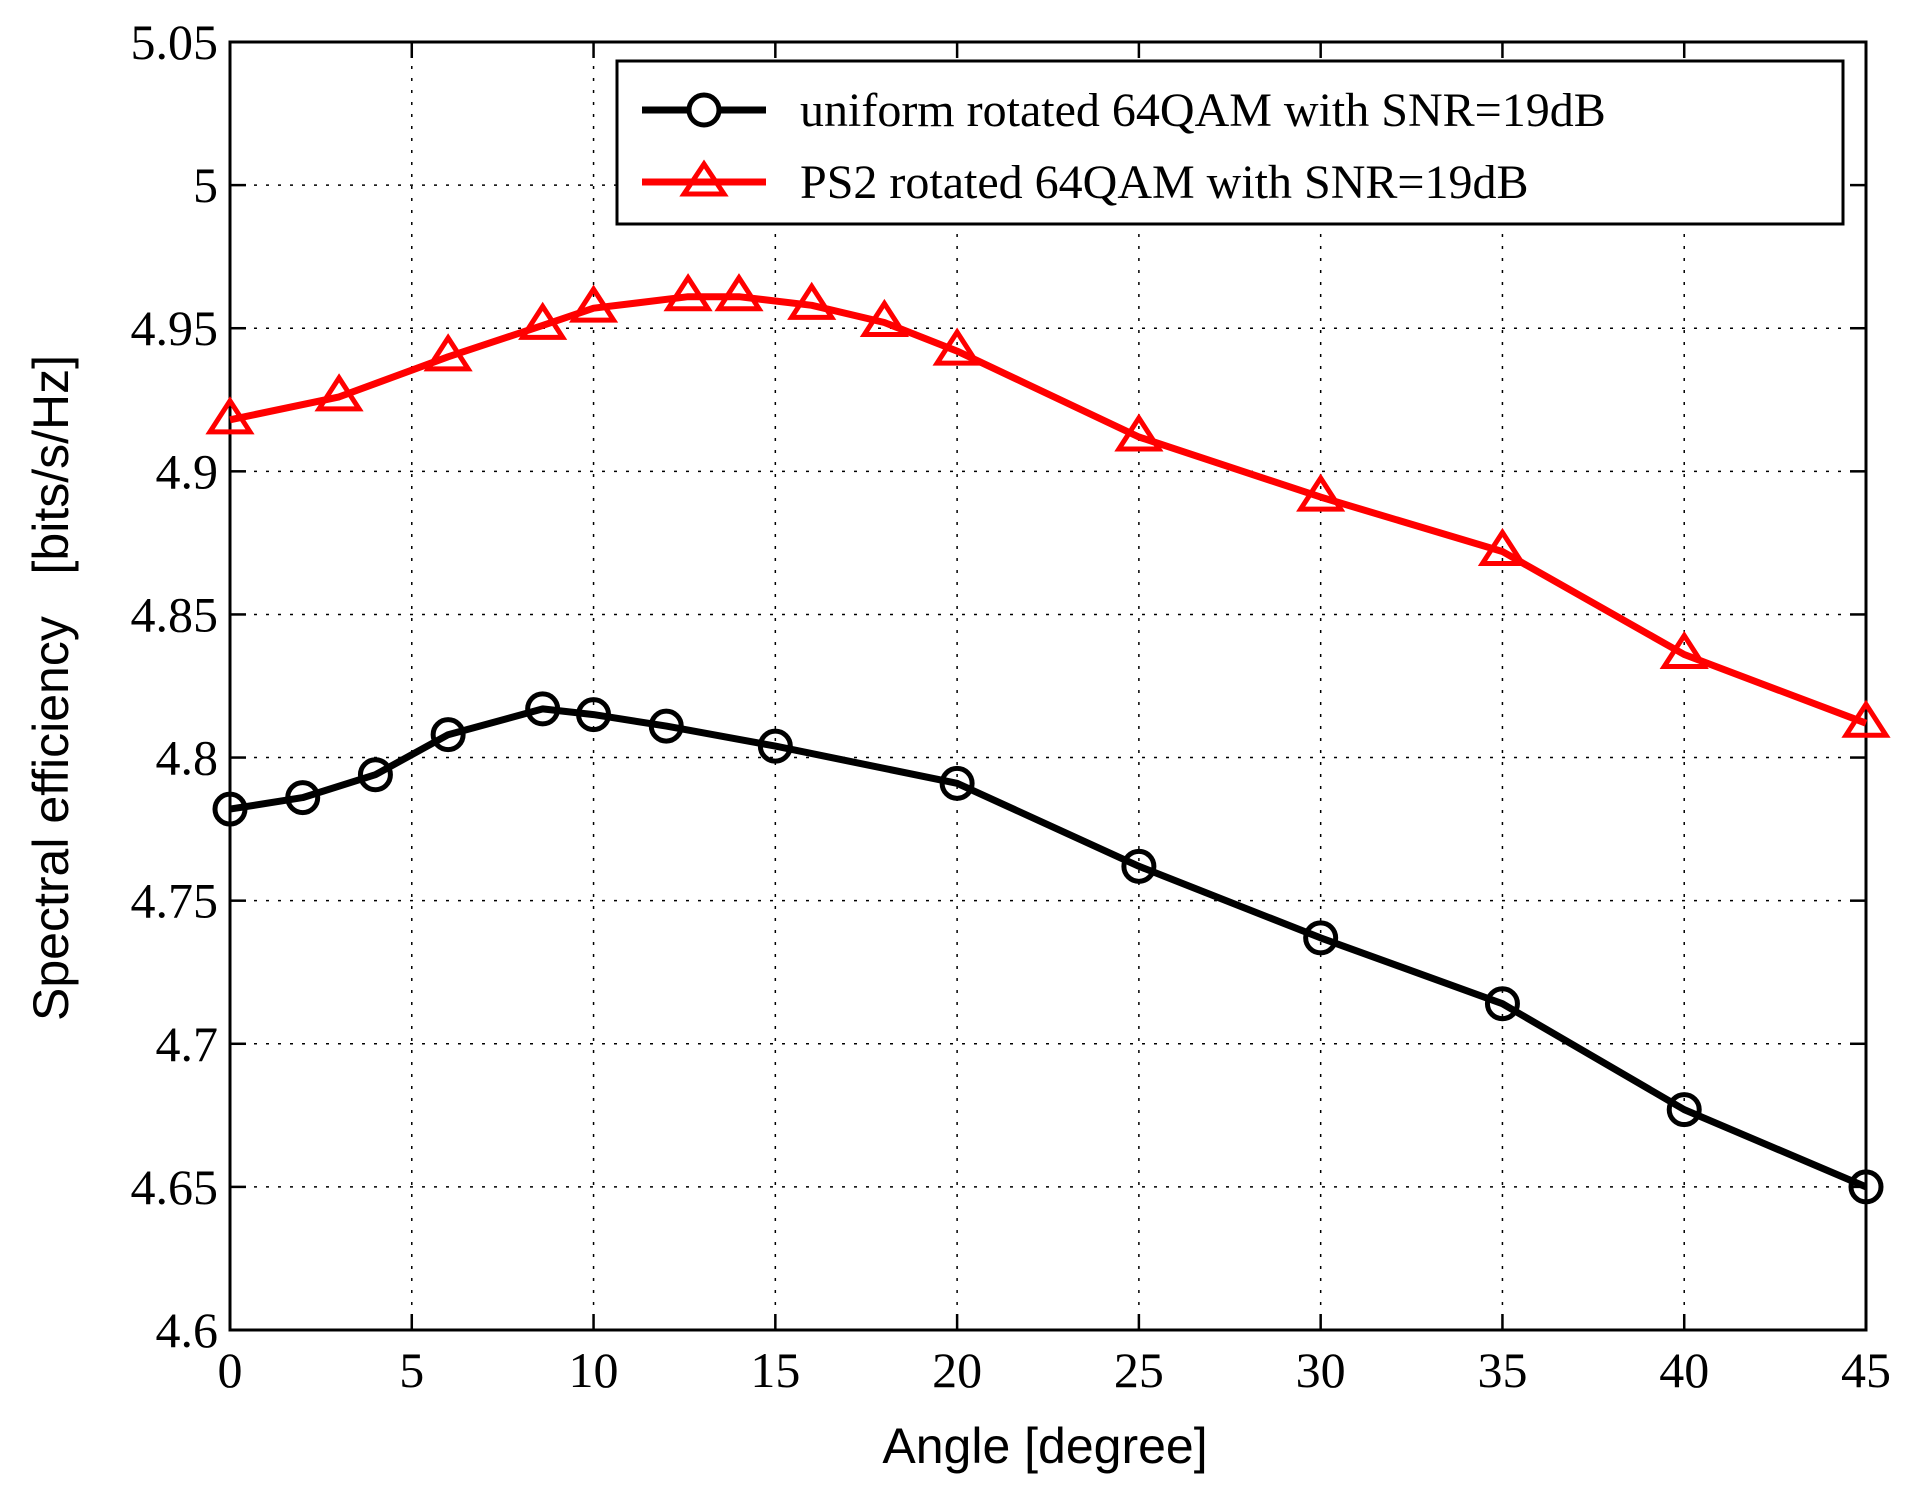  I want to click on x-tick-label: 45, so click(1866, 1370).